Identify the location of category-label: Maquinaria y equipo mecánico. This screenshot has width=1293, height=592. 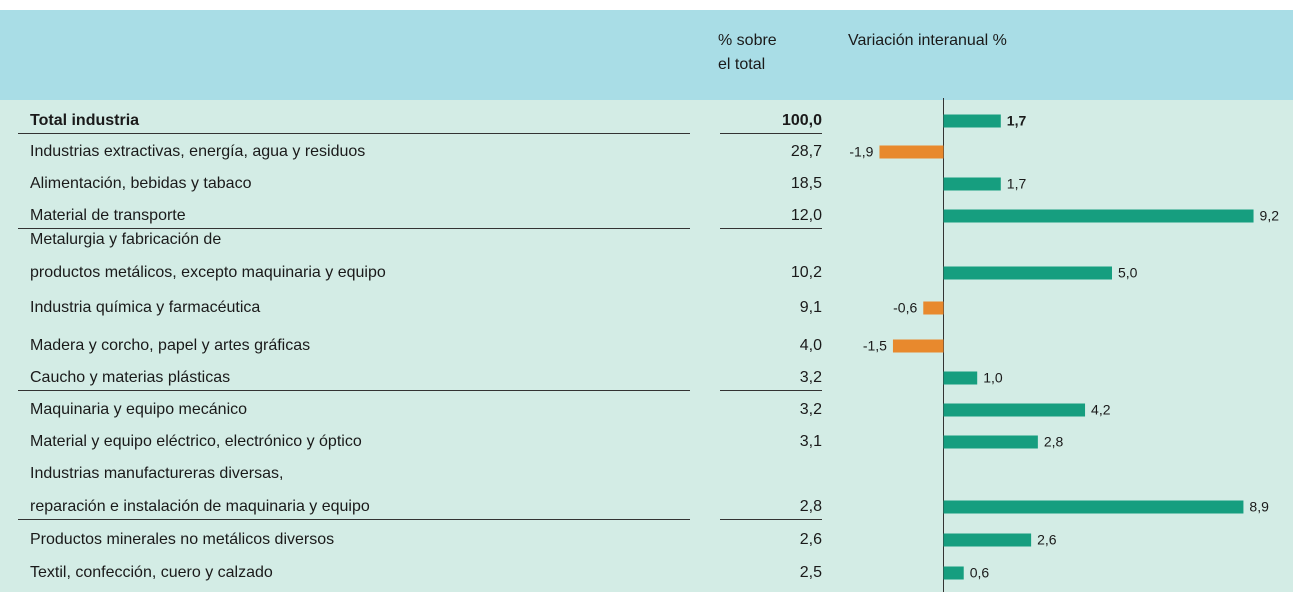
(138, 409).